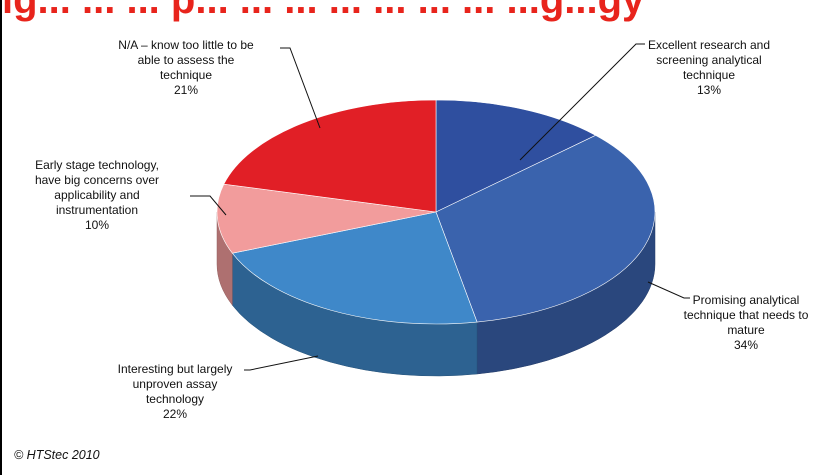 The height and width of the screenshot is (475, 818). What do you see at coordinates (186, 60) in the screenshot?
I see `label-na-line2: able to assess the` at bounding box center [186, 60].